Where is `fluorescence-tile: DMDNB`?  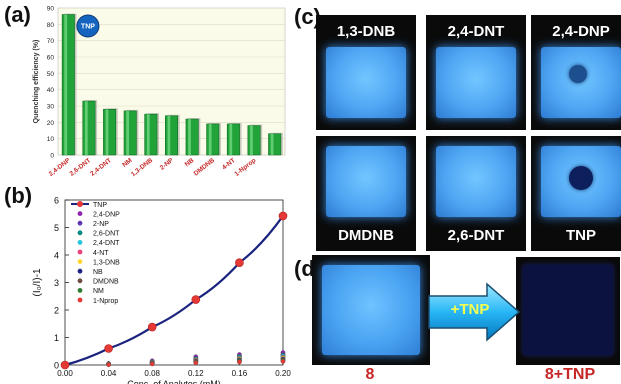
fluorescence-tile: DMDNB is located at coordinates (366, 193).